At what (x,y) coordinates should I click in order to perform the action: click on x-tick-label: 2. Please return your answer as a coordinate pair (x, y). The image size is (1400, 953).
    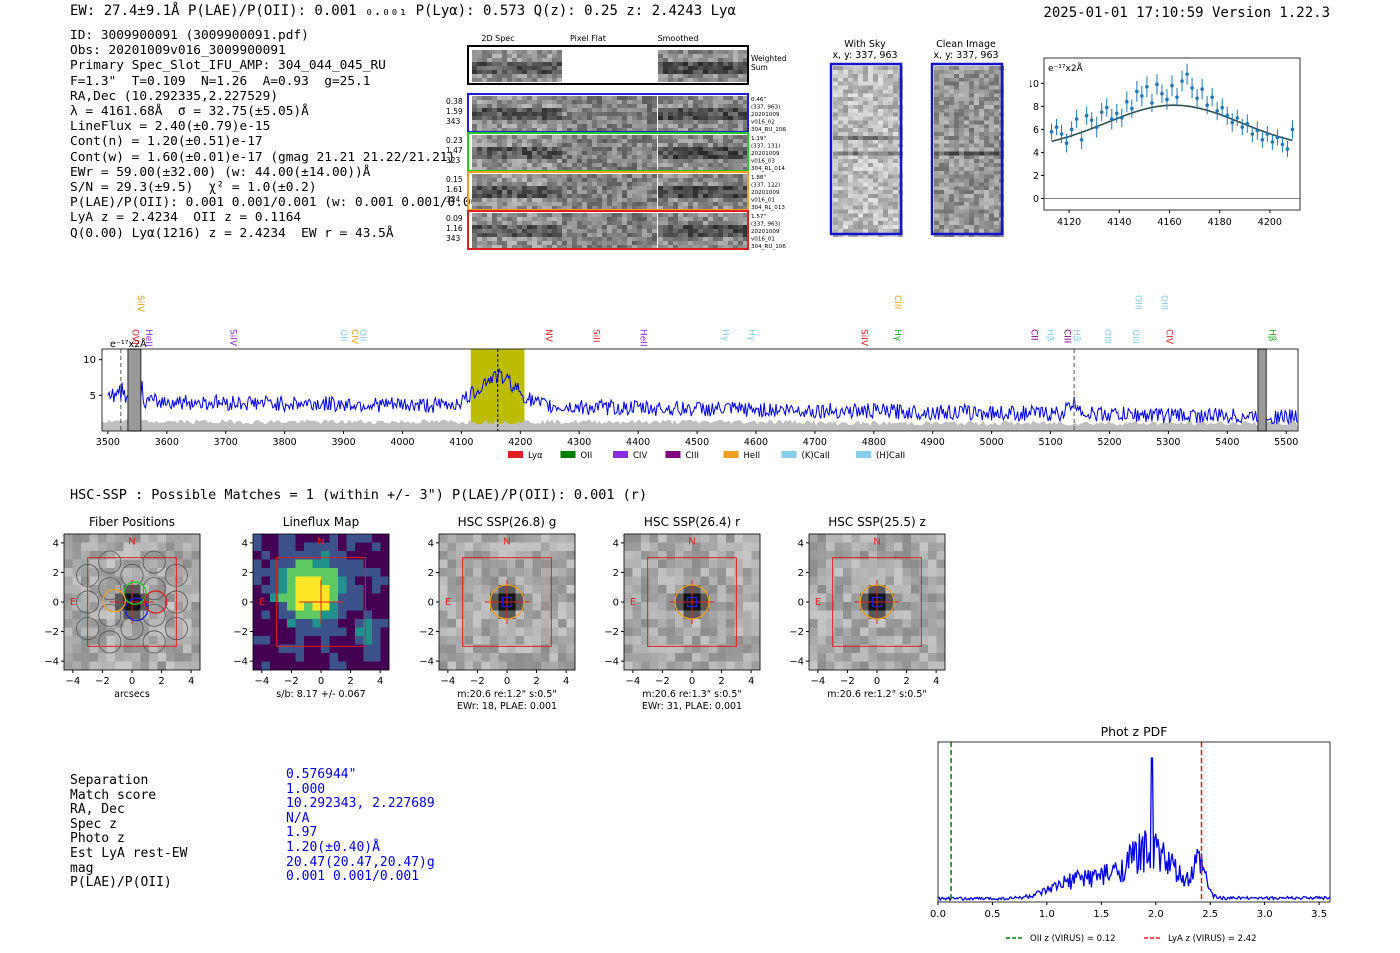
    Looking at the image, I should click on (721, 681).